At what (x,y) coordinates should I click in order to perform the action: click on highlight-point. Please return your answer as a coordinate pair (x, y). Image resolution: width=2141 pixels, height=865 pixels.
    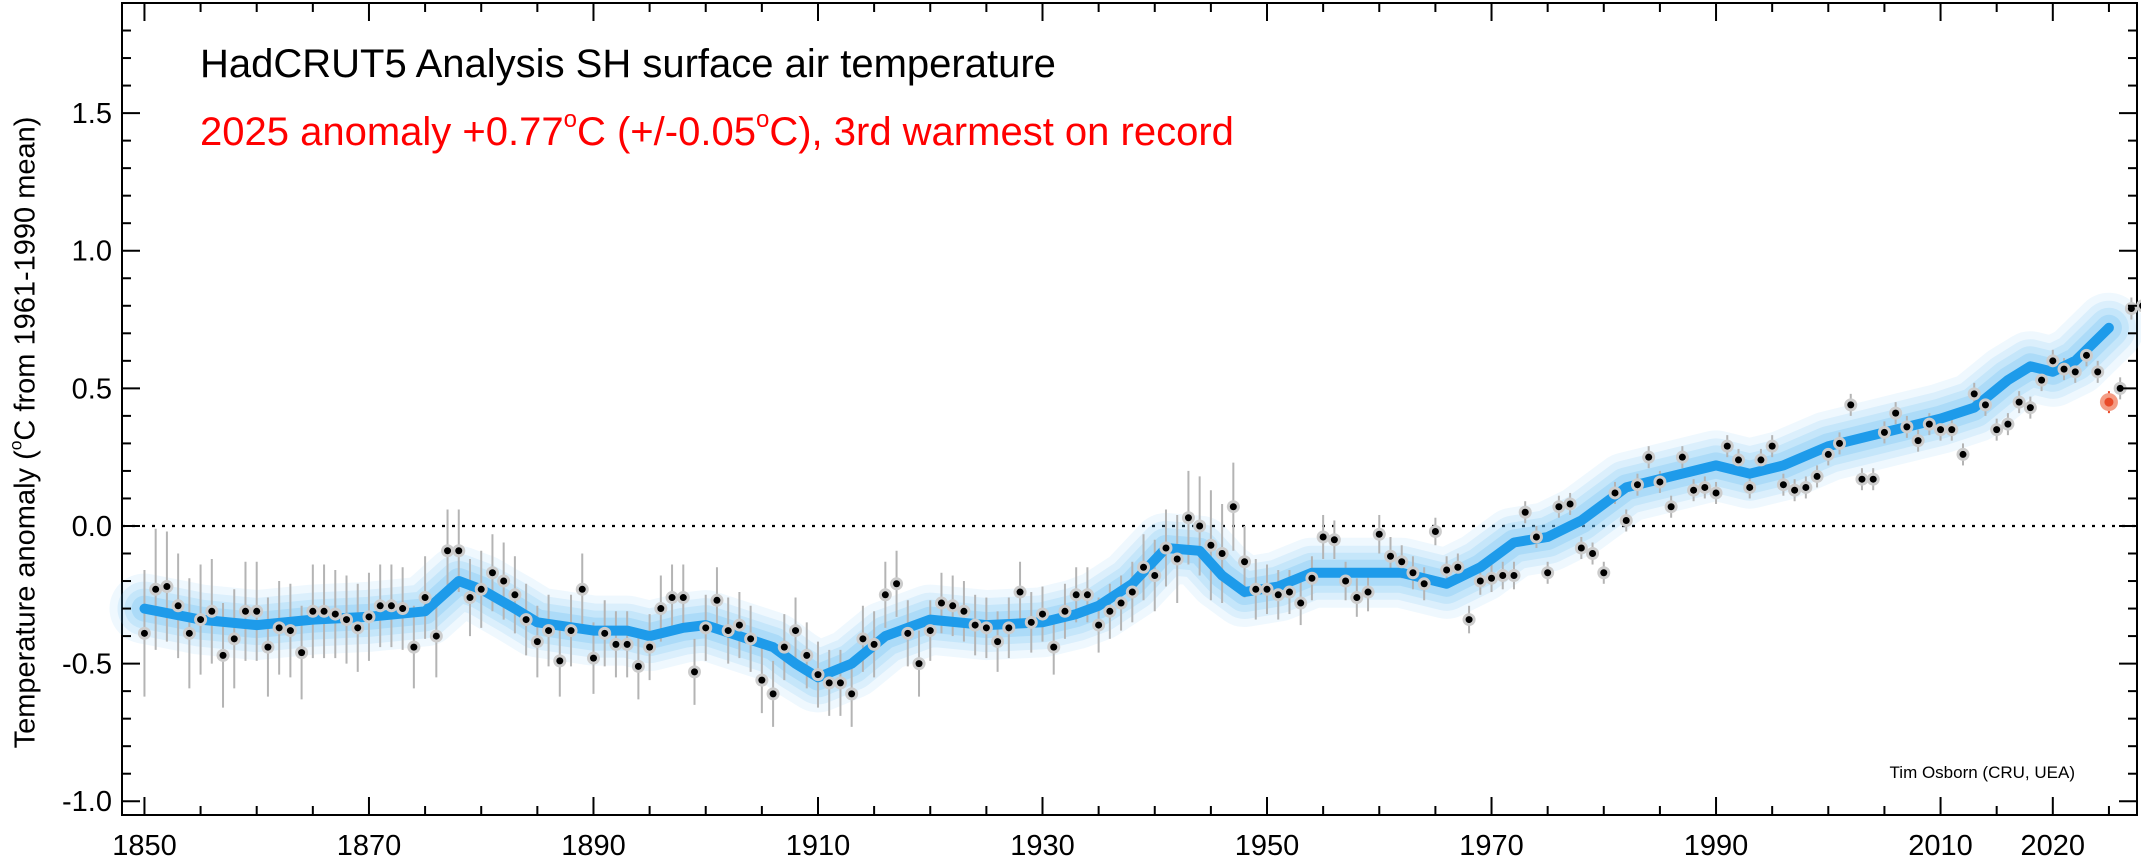
    Looking at the image, I should click on (2109, 402).